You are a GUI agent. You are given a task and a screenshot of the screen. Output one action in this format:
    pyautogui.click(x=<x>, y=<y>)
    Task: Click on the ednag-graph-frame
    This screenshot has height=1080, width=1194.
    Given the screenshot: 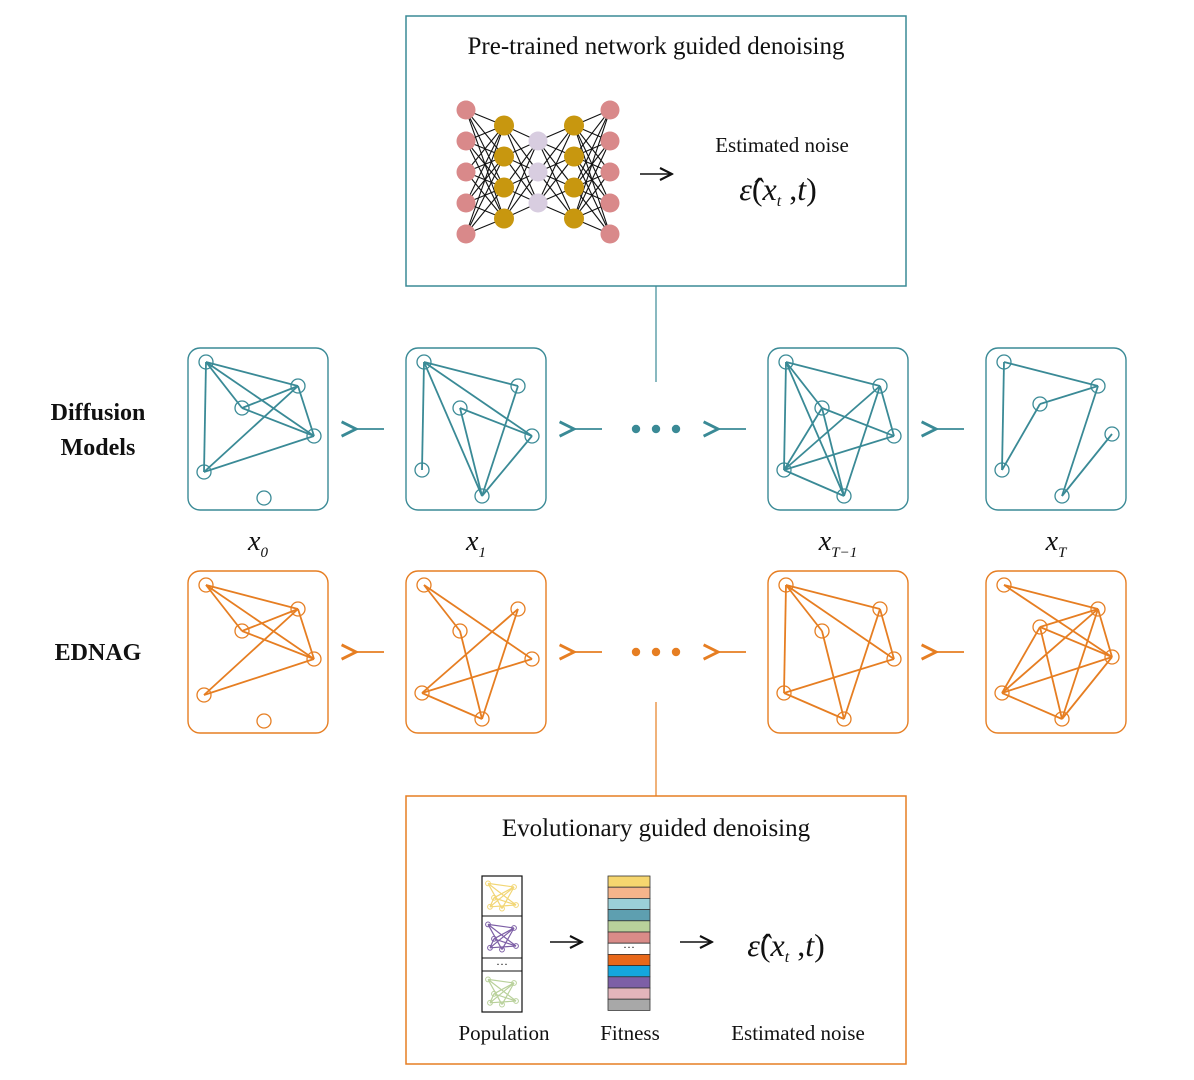 What is the action you would take?
    pyautogui.click(x=258, y=652)
    